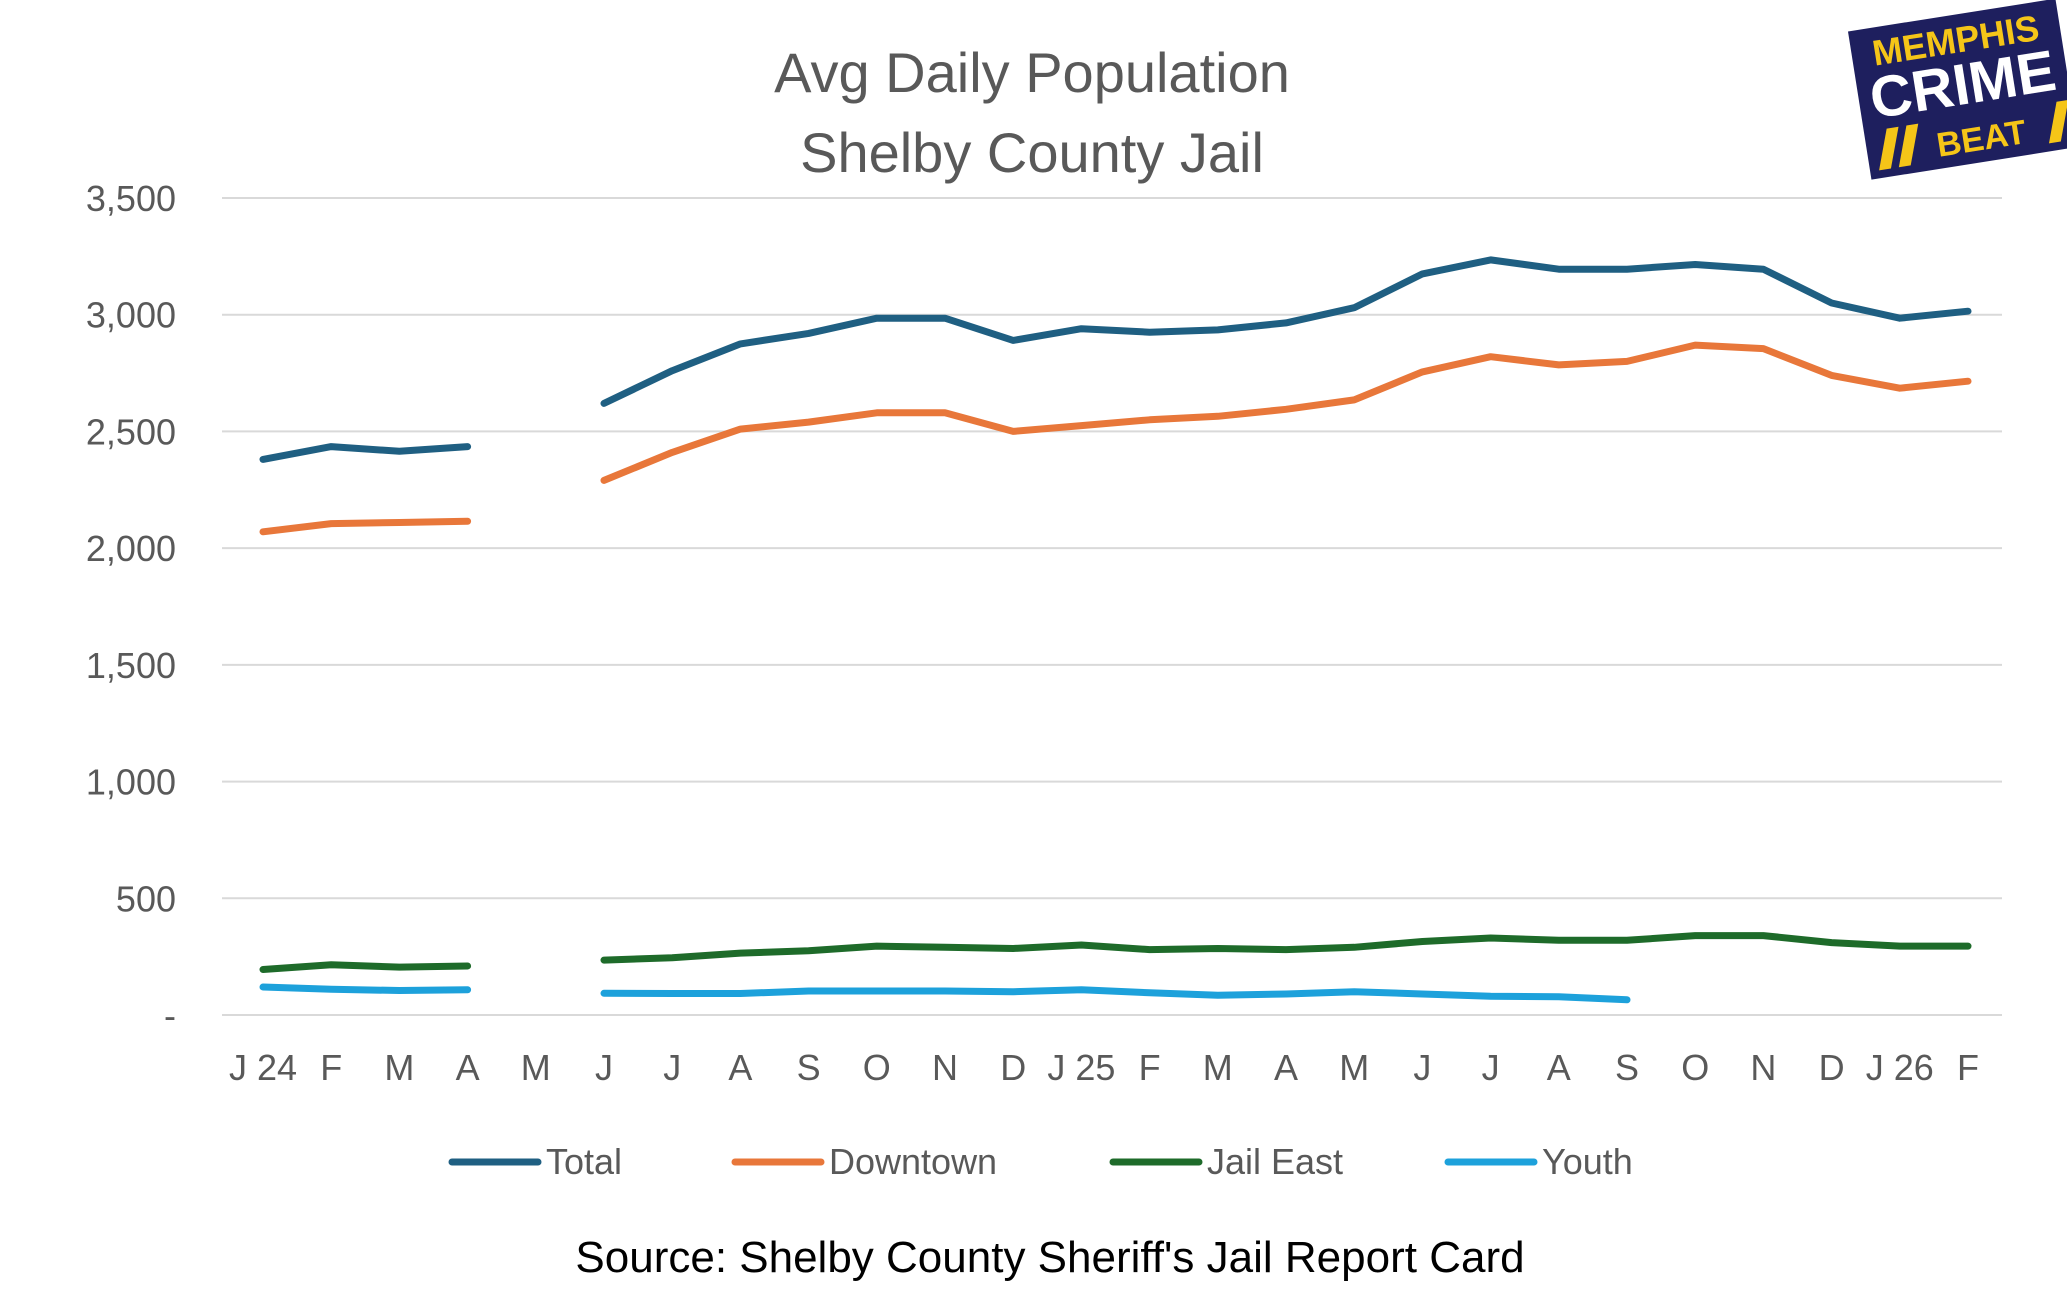 This screenshot has width=2067, height=1308. What do you see at coordinates (913, 1161) in the screenshot?
I see `legend-label-downtown: Downtown` at bounding box center [913, 1161].